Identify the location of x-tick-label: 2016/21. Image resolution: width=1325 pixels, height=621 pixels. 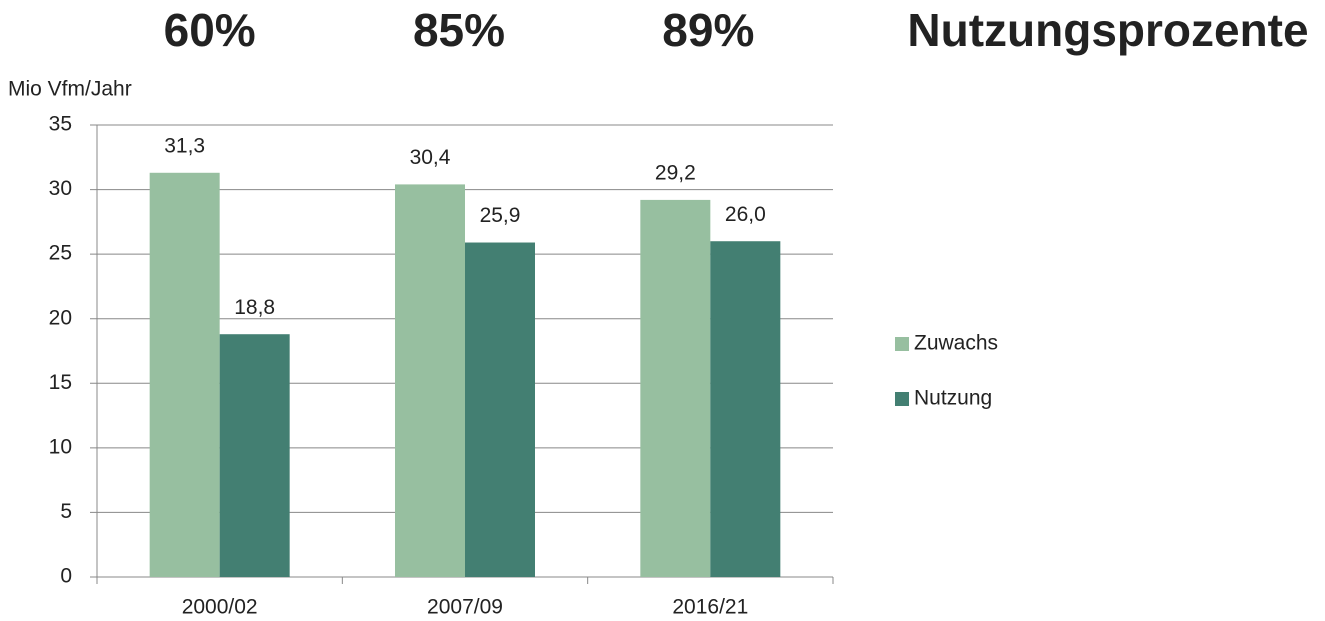
(710, 607).